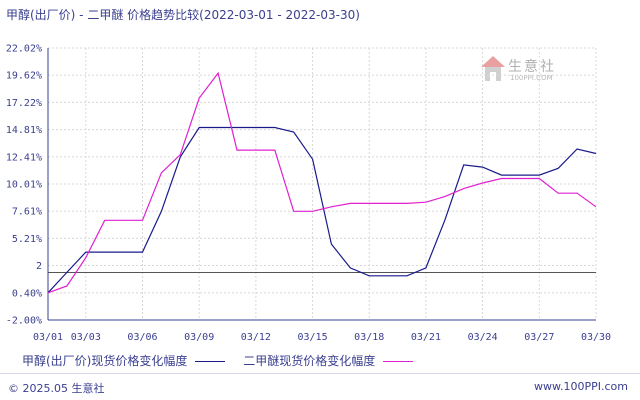  What do you see at coordinates (27, 239) in the screenshot?
I see `y-tick-label: 5.21%` at bounding box center [27, 239].